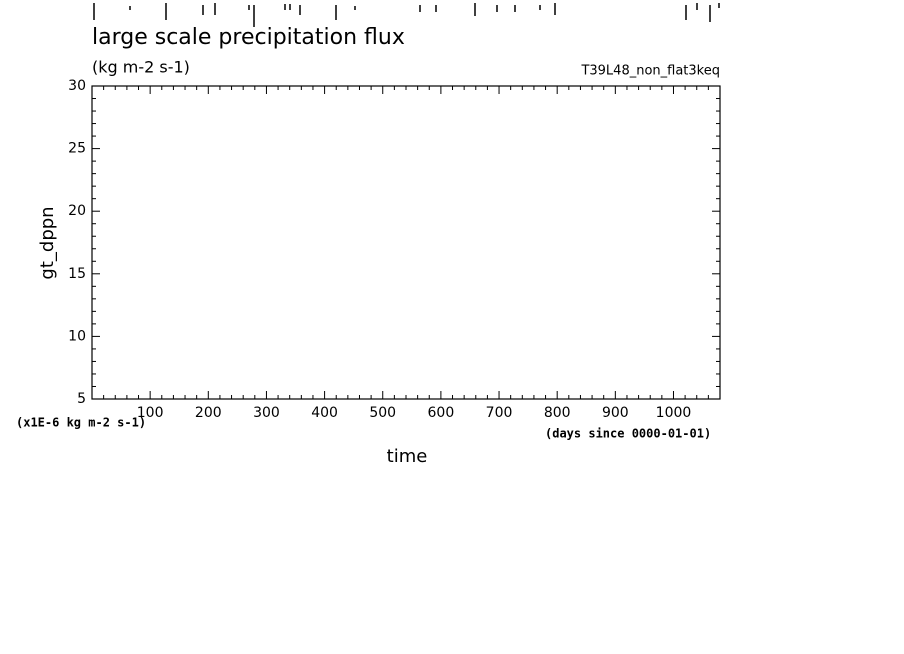 The image size is (904, 654). Describe the element at coordinates (150, 413) in the screenshot. I see `x-tick-label: 100` at that location.